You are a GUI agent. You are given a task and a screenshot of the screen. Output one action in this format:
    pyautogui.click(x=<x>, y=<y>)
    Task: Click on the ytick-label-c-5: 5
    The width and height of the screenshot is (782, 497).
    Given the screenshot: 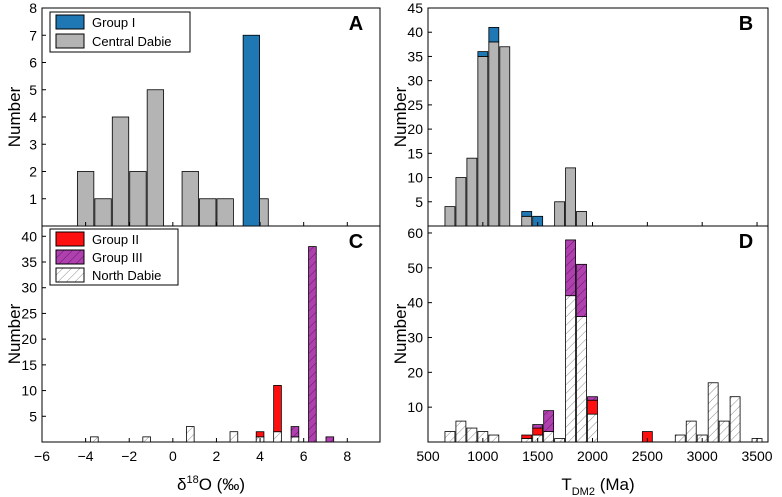 What is the action you would take?
    pyautogui.click(x=33, y=416)
    